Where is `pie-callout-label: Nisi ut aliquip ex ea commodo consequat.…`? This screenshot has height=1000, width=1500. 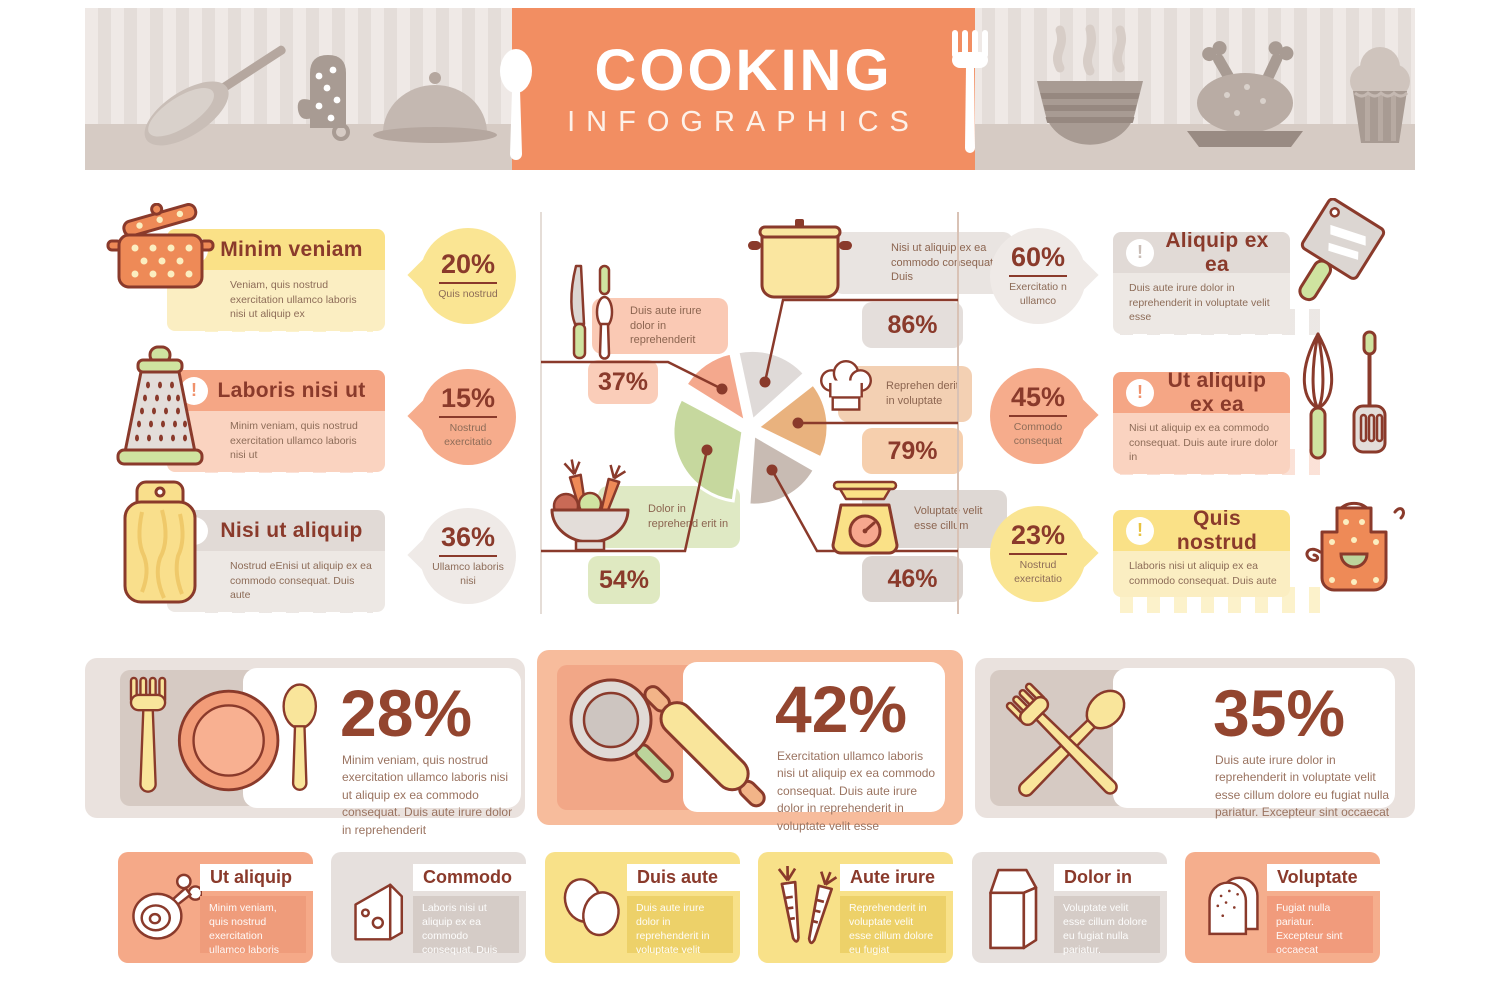
pie-callout-label: Nisi ut aliquip ex ea commodo consequat.… is located at coordinates (944, 262).